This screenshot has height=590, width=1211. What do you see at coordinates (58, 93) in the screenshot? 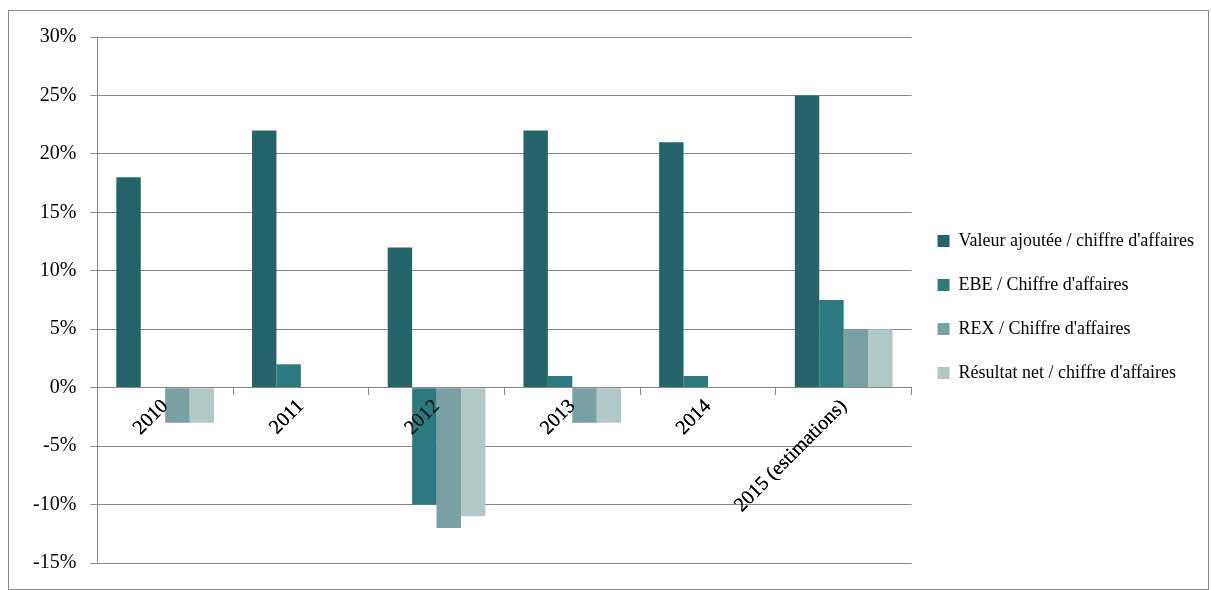
I see `y-tick-label: 25%` at bounding box center [58, 93].